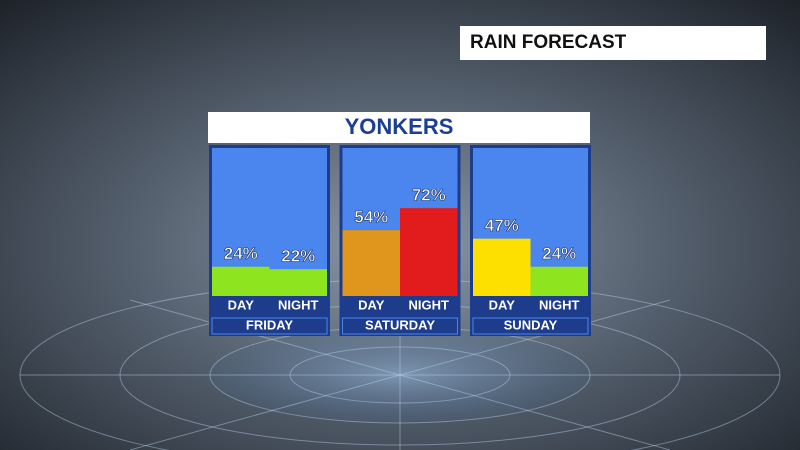 The width and height of the screenshot is (800, 450). I want to click on location-title: YONKERS, so click(399, 126).